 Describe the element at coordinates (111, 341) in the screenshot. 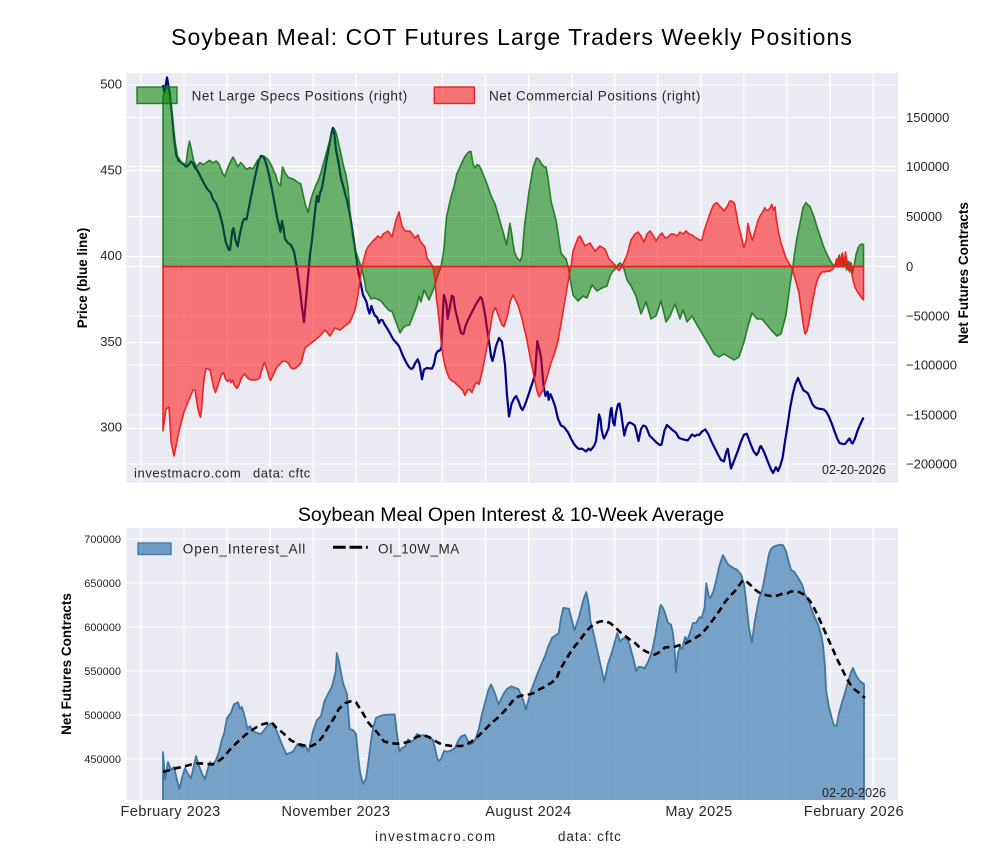

I see `svg-text: 350` at that location.